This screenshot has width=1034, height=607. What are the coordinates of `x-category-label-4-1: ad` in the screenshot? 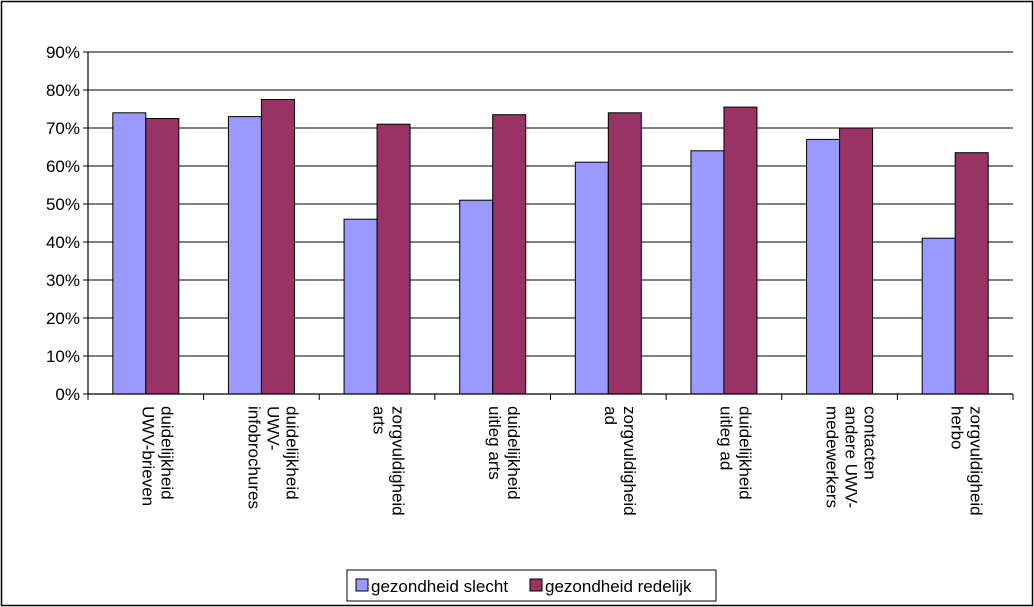 It's located at (610, 415).